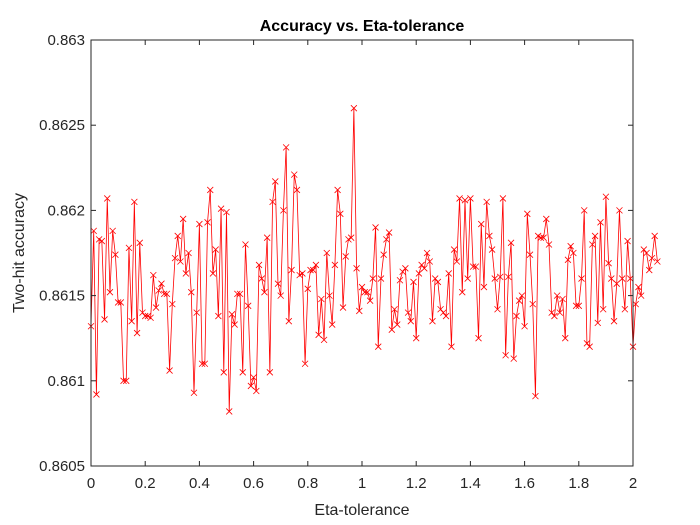 The height and width of the screenshot is (525, 700). Describe the element at coordinates (633, 483) in the screenshot. I see `x-tick-label: 2` at that location.